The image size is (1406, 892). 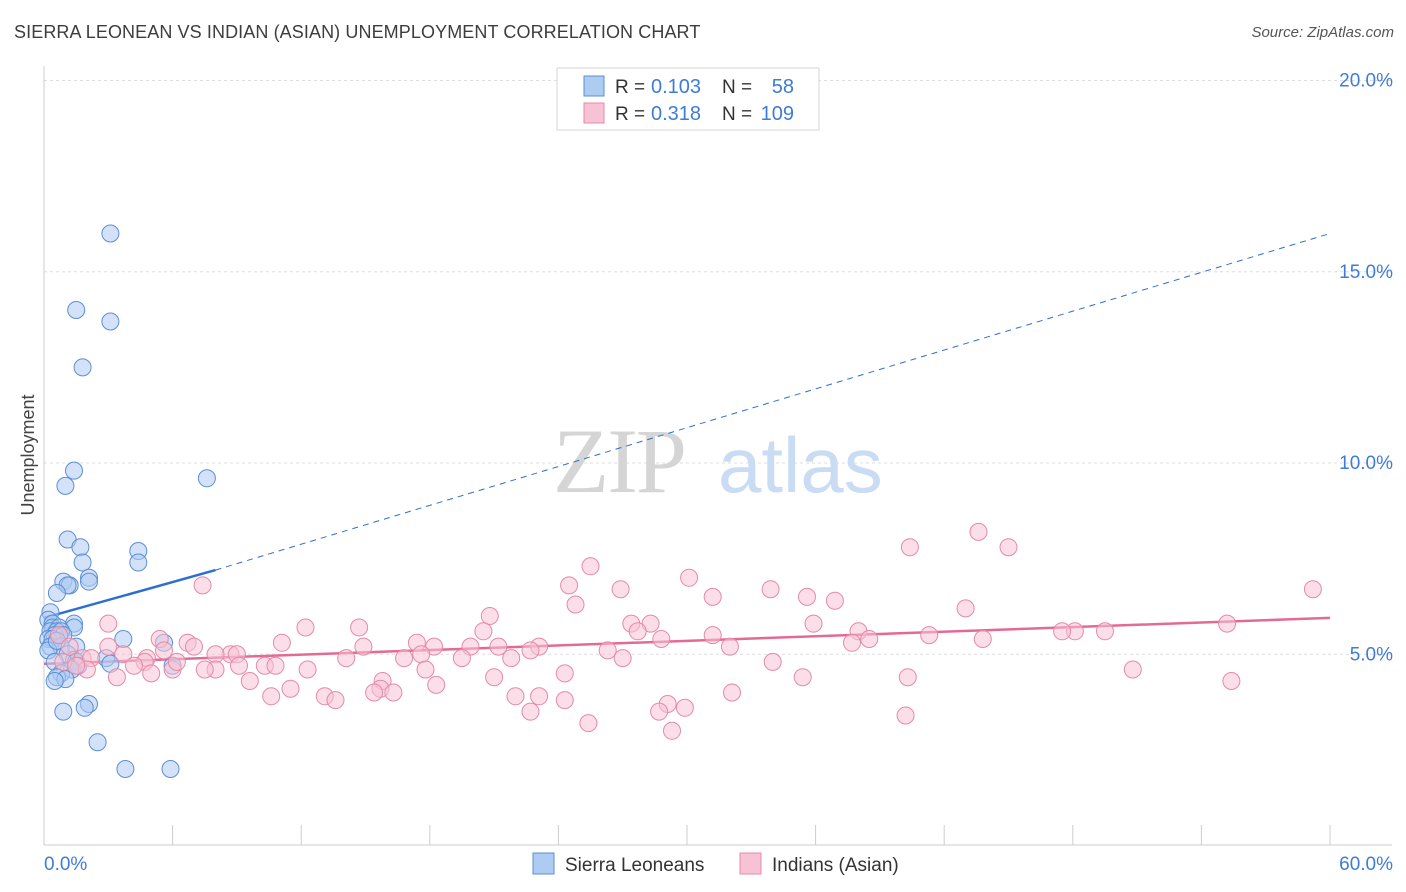 I want to click on trend-line-sierra-leonean, so click(x=129, y=594).